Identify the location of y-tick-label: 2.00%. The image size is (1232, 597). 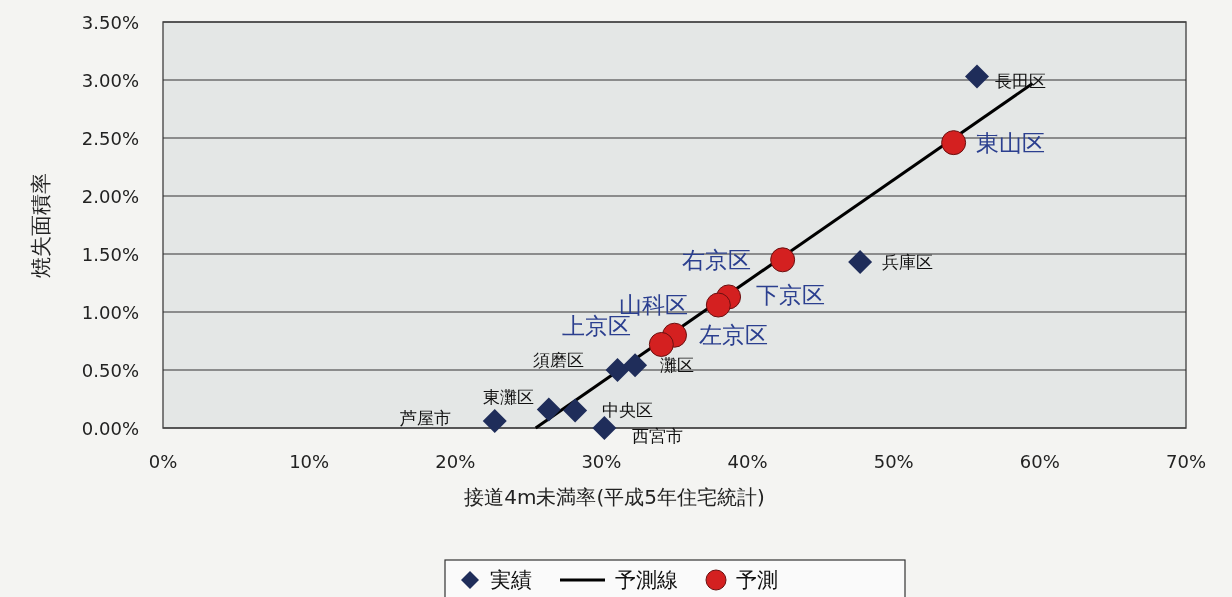
(110, 196).